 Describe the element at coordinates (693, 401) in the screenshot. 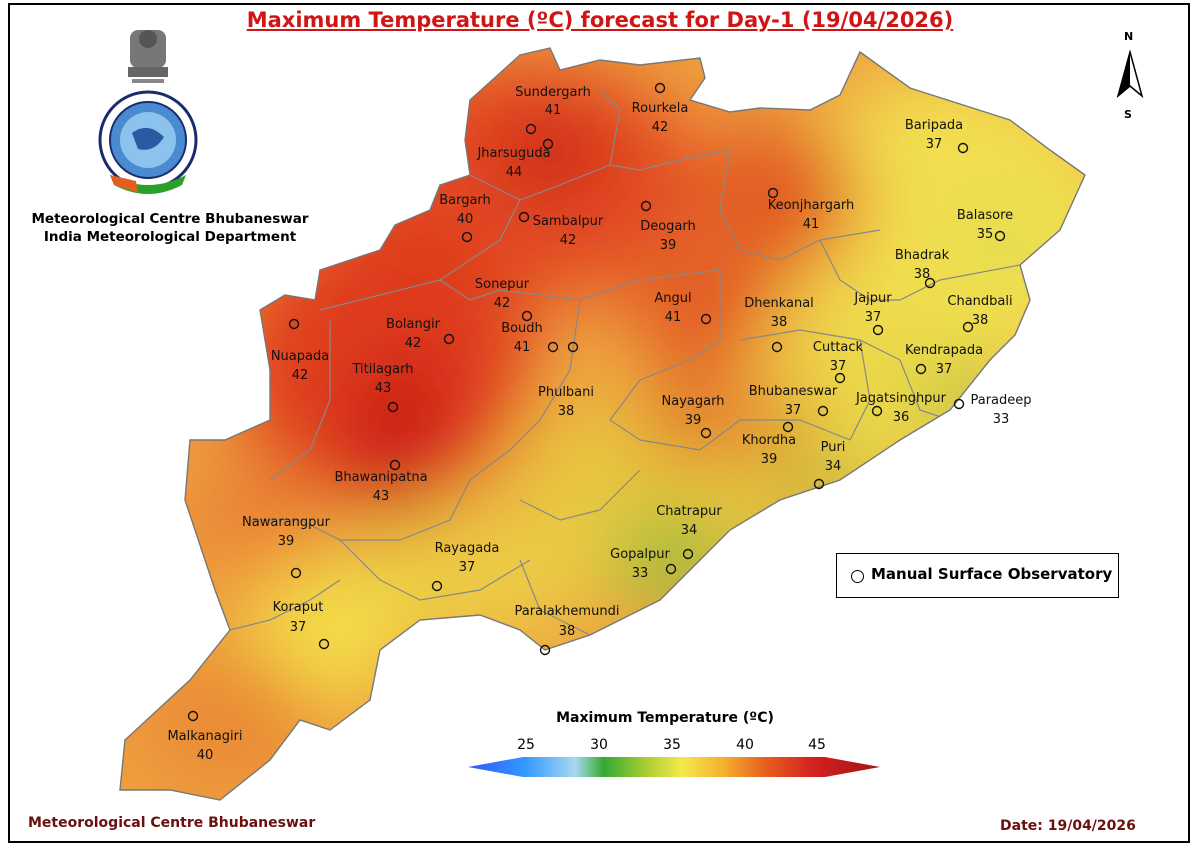

I see `station-name: Nayagarh` at that location.